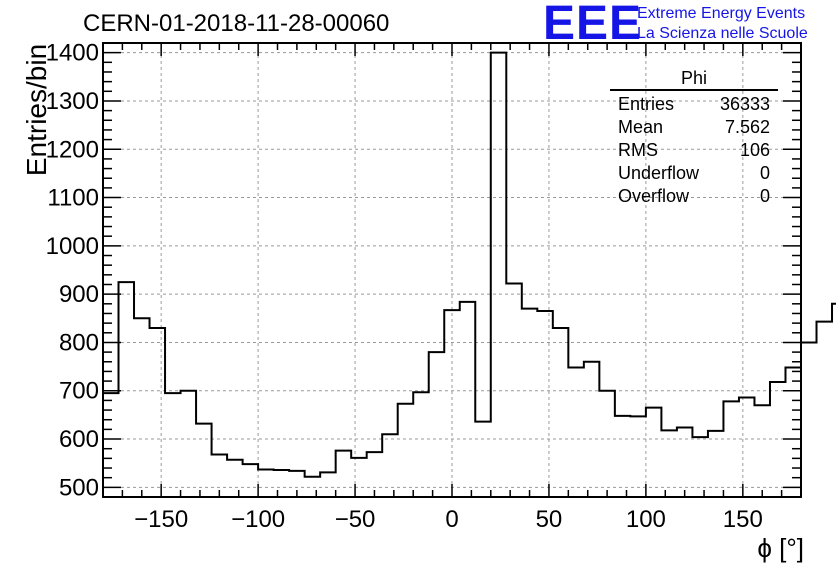 The height and width of the screenshot is (572, 836). Describe the element at coordinates (72, 101) in the screenshot. I see `y-tick-label: 1300` at that location.